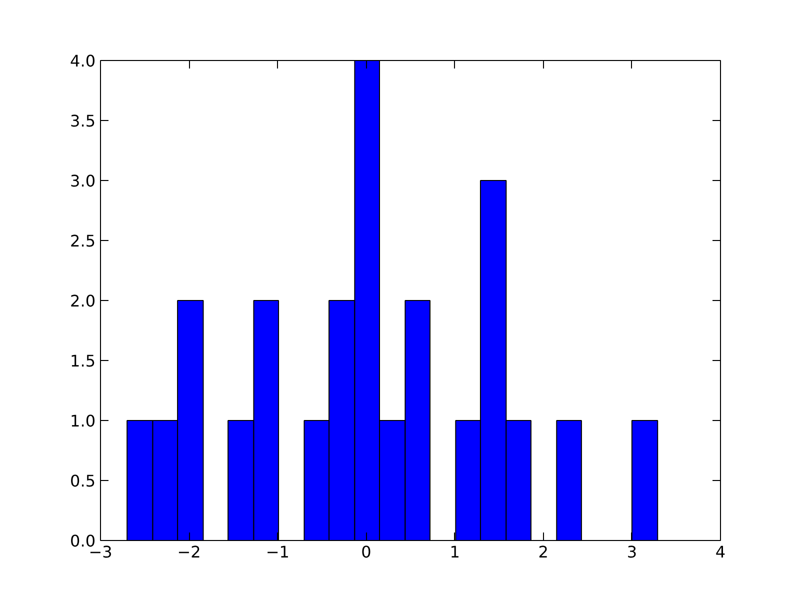 This screenshot has height=600, width=800. I want to click on x-tick-label: −2, so click(189, 552).